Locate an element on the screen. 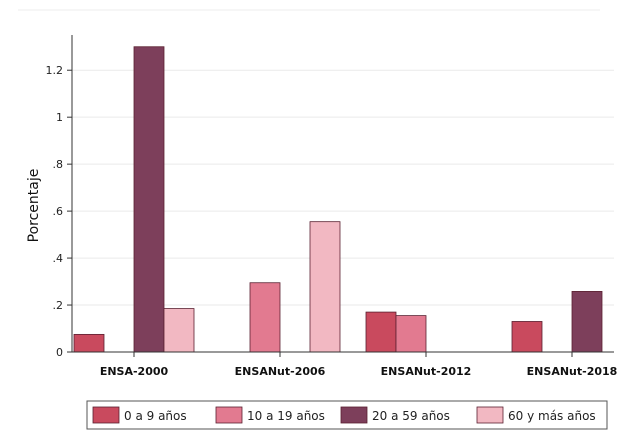 The width and height of the screenshot is (619, 436). y-tick-label: .6 is located at coordinates (58, 211).